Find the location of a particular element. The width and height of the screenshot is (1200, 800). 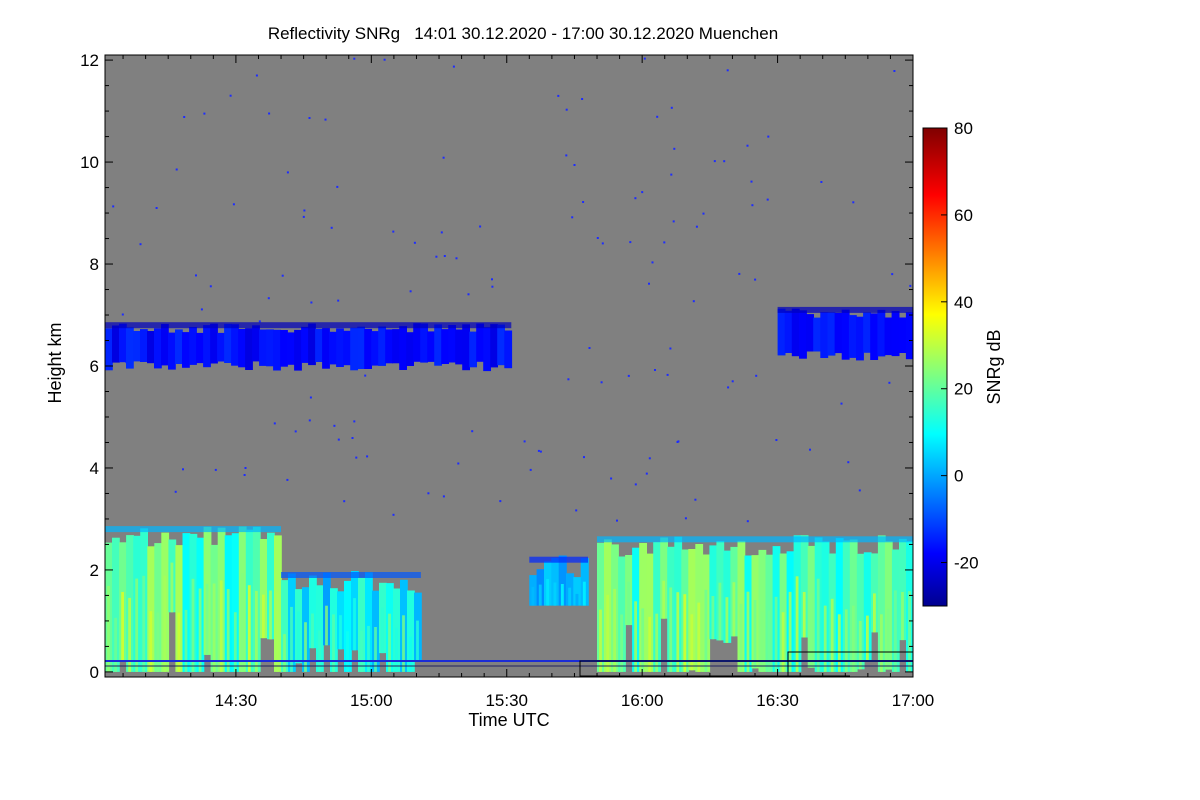

colorbar-tick-label: 20 is located at coordinates (963, 389).